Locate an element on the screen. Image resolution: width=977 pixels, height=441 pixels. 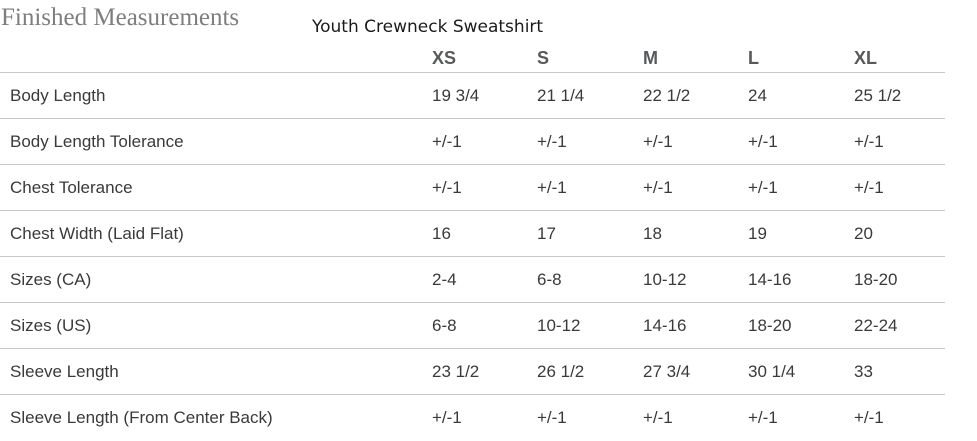
cell-value: 30 1/4 is located at coordinates (772, 371).